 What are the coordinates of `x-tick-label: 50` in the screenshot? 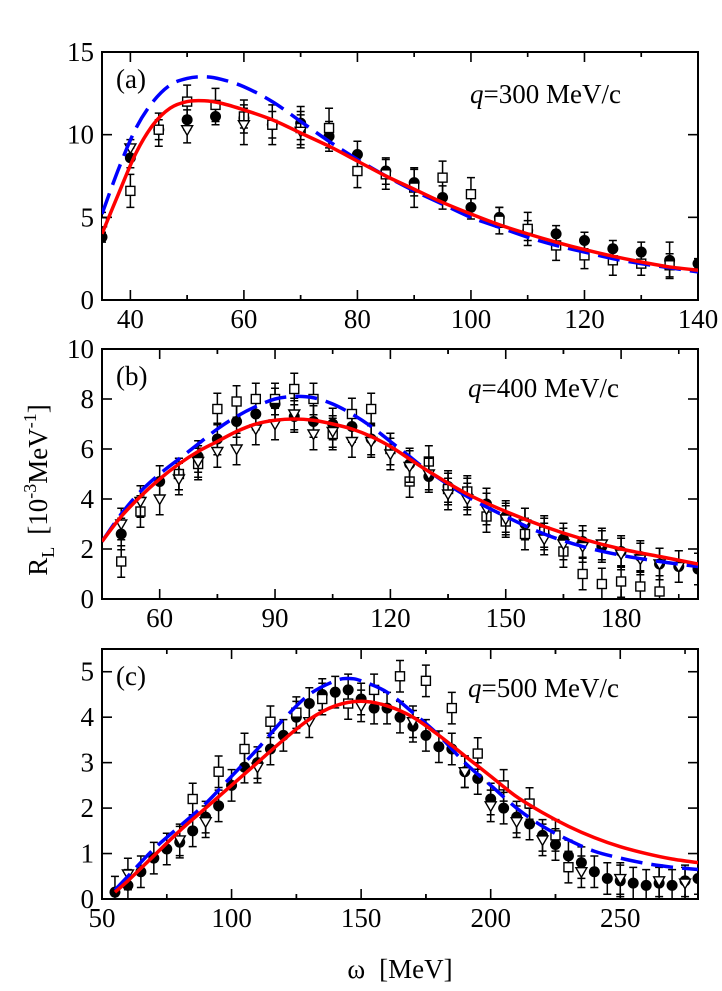 It's located at (102, 918).